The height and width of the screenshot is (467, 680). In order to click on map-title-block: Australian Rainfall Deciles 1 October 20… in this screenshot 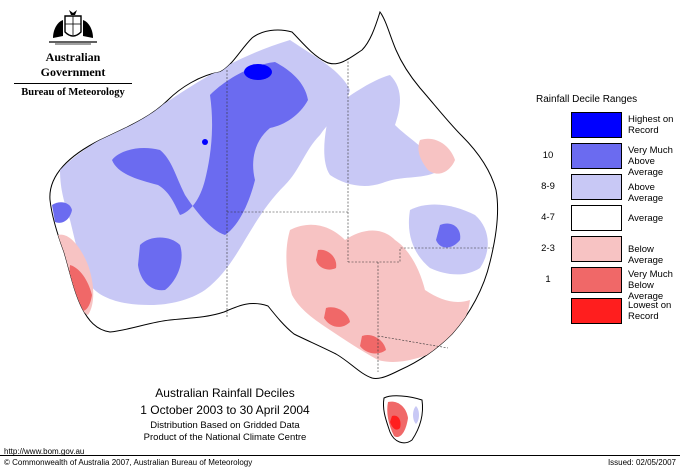, I will do `click(225, 414)`.